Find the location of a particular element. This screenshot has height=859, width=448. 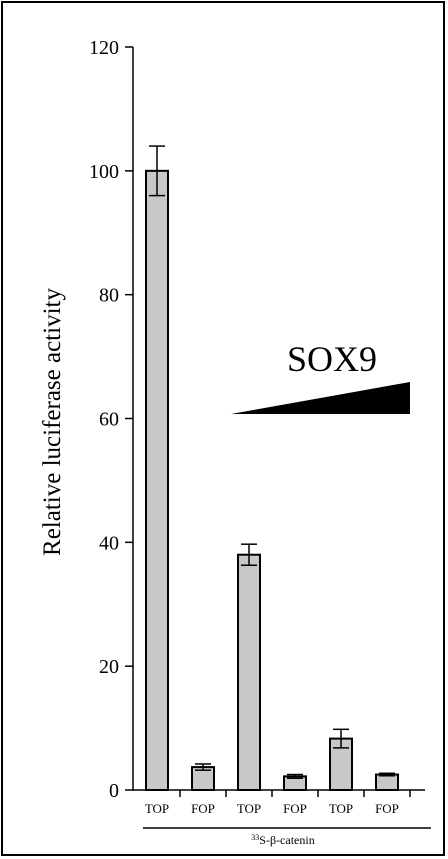

sox9-label: SOX9 is located at coordinates (332, 359).